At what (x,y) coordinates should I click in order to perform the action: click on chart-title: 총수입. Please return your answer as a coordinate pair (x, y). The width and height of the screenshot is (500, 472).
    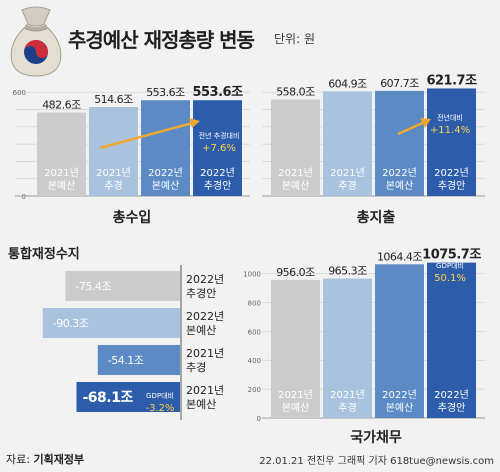
    Looking at the image, I should click on (132, 218).